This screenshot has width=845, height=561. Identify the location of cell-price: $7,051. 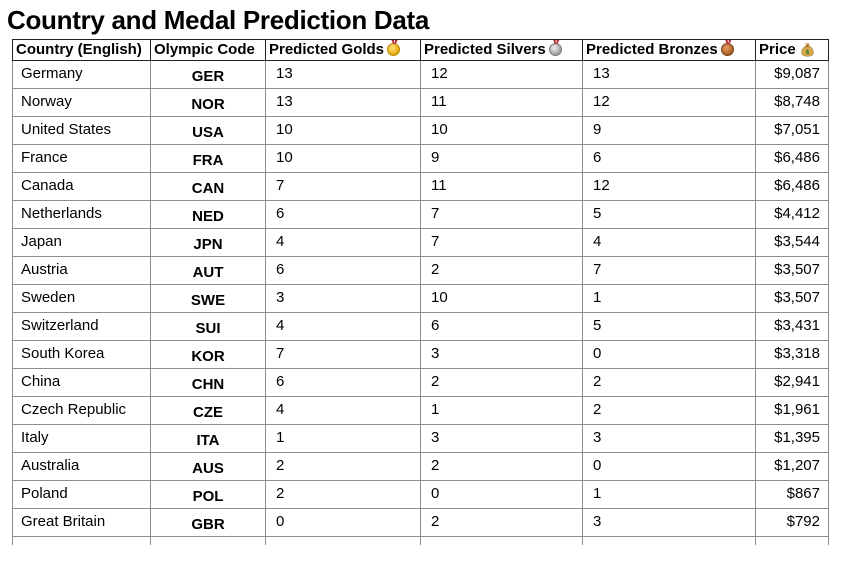
(792, 130).